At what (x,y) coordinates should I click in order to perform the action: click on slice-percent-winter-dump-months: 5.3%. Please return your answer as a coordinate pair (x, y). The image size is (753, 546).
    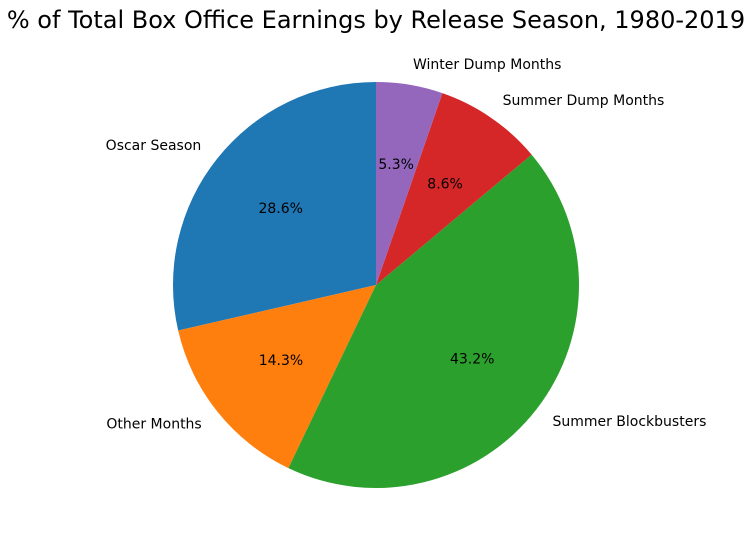
    Looking at the image, I should click on (396, 165).